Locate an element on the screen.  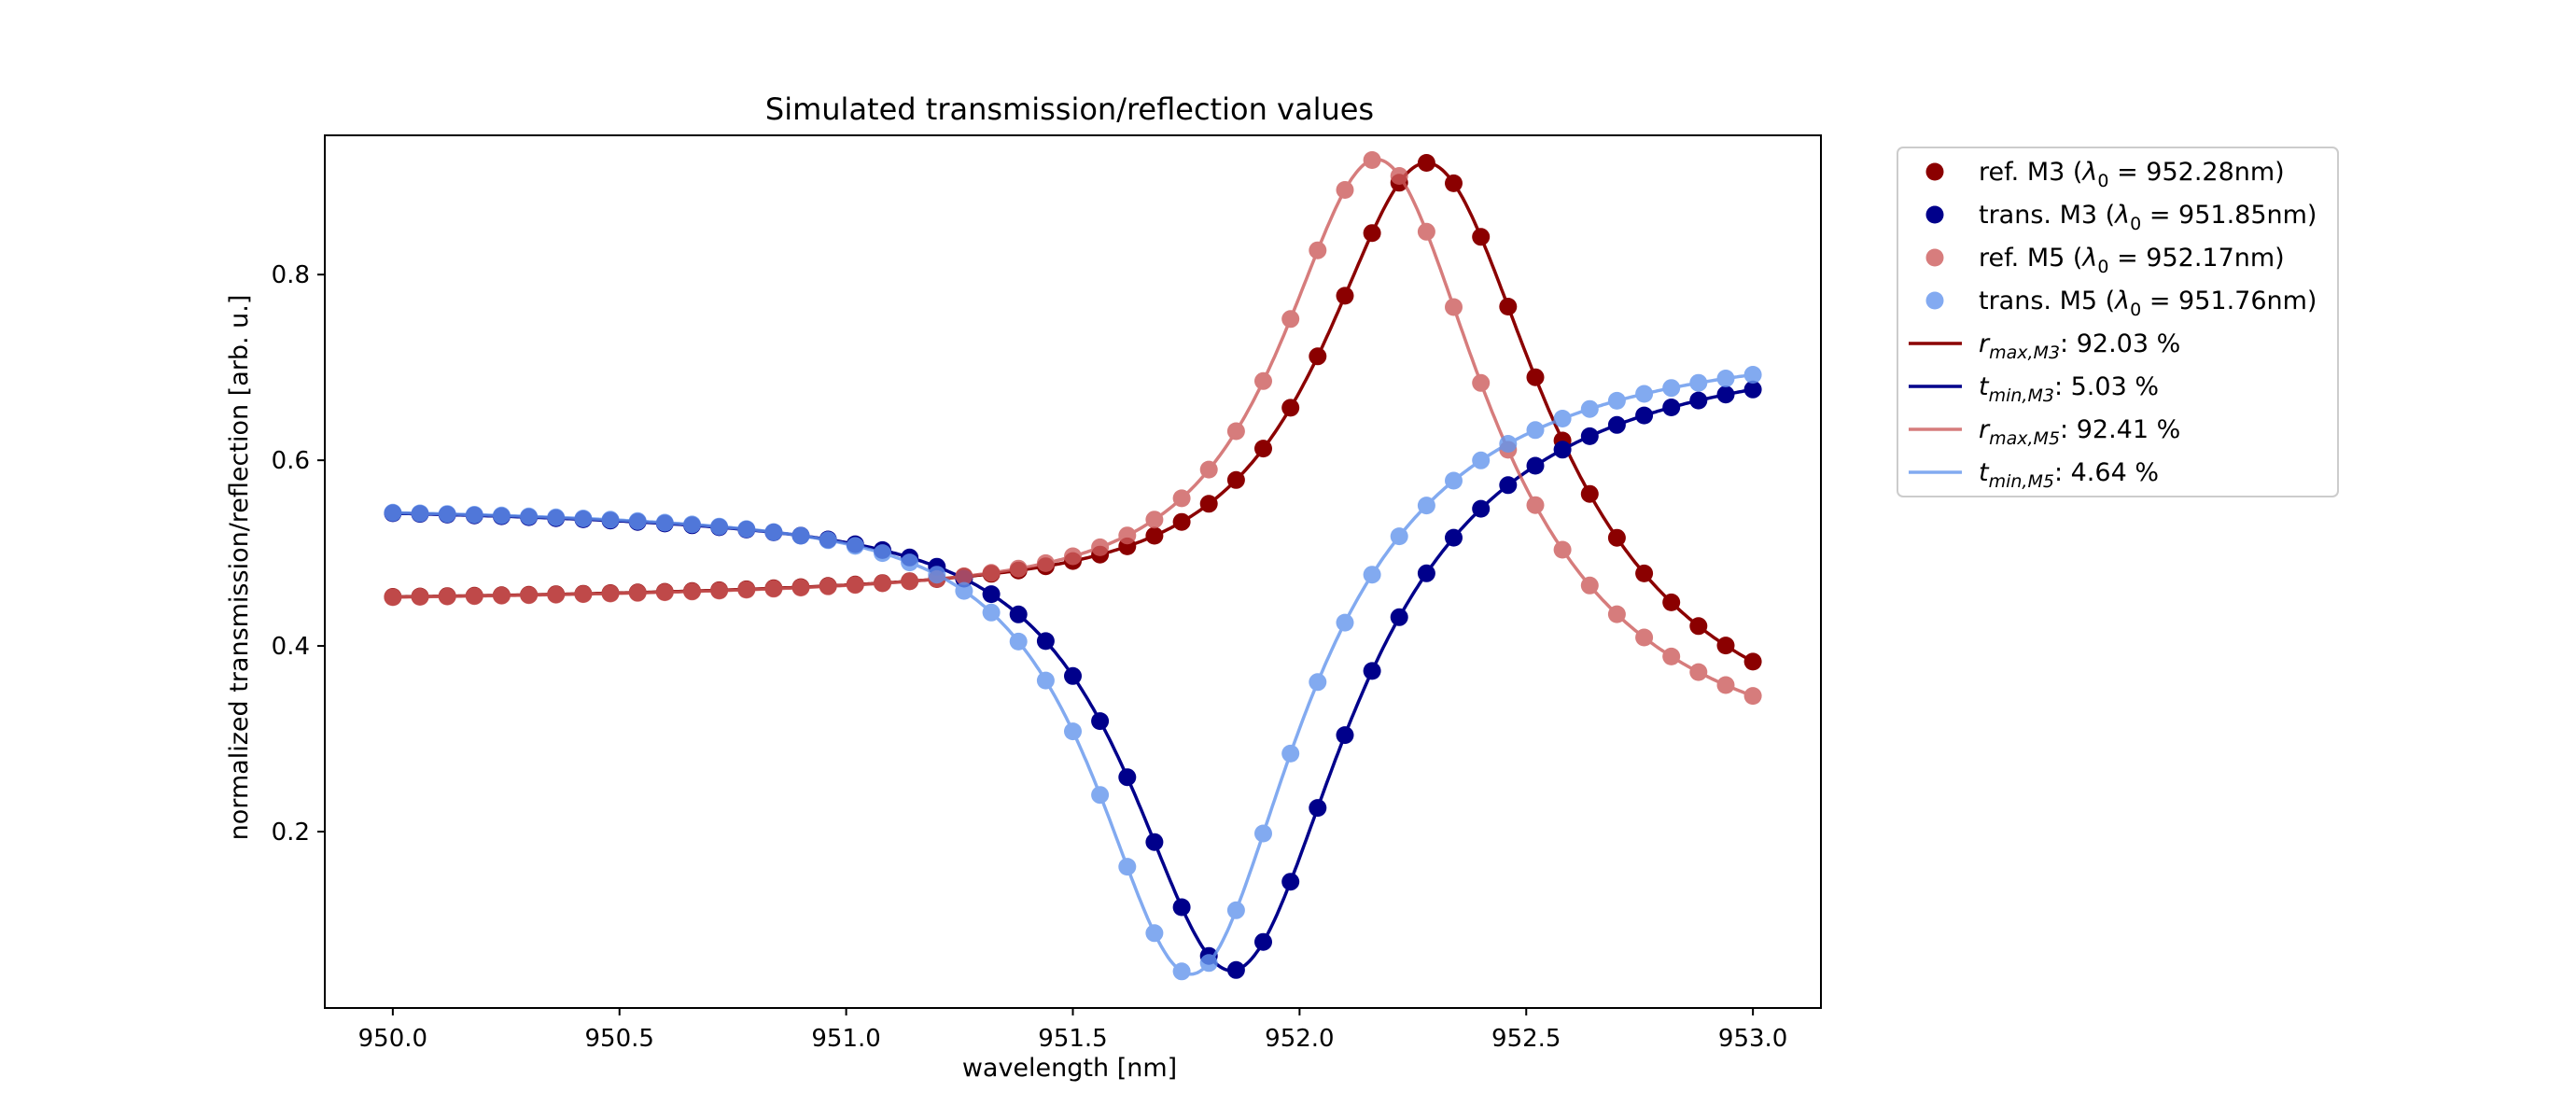
legend-label: rmax,M3: 92.03 % is located at coordinates (2079, 346).